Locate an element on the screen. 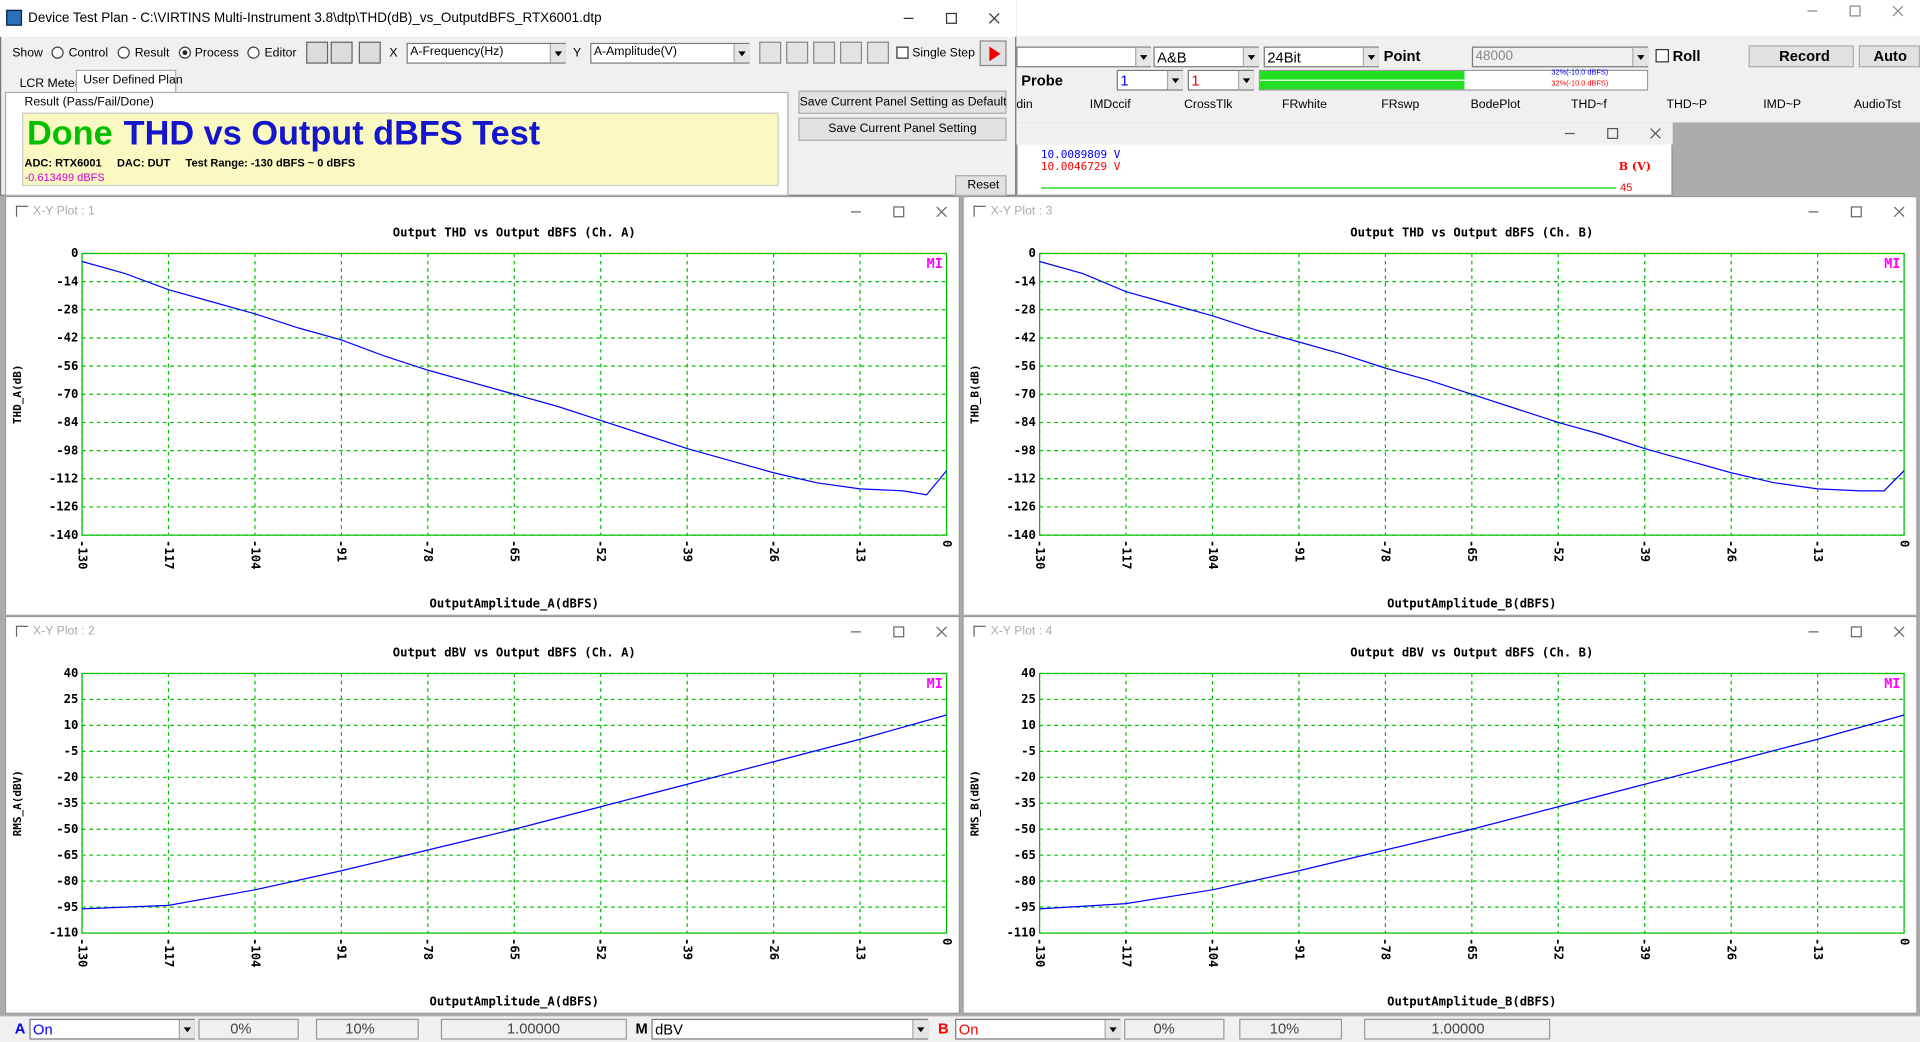  show-label: Show is located at coordinates (27, 53).